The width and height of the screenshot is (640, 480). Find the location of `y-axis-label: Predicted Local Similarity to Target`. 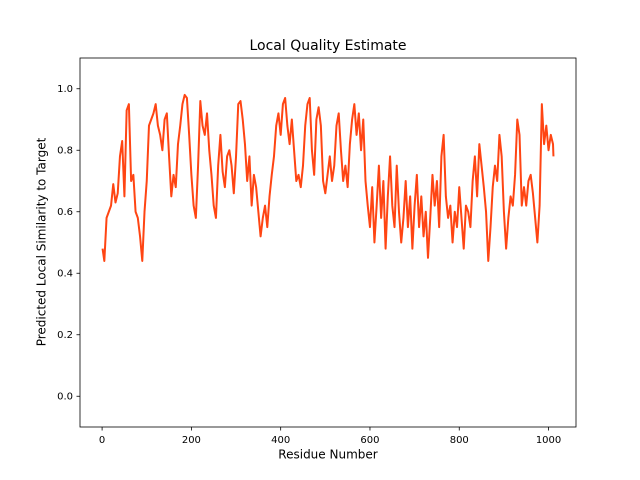

y-axis-label: Predicted Local Similarity to Target is located at coordinates (42, 241).